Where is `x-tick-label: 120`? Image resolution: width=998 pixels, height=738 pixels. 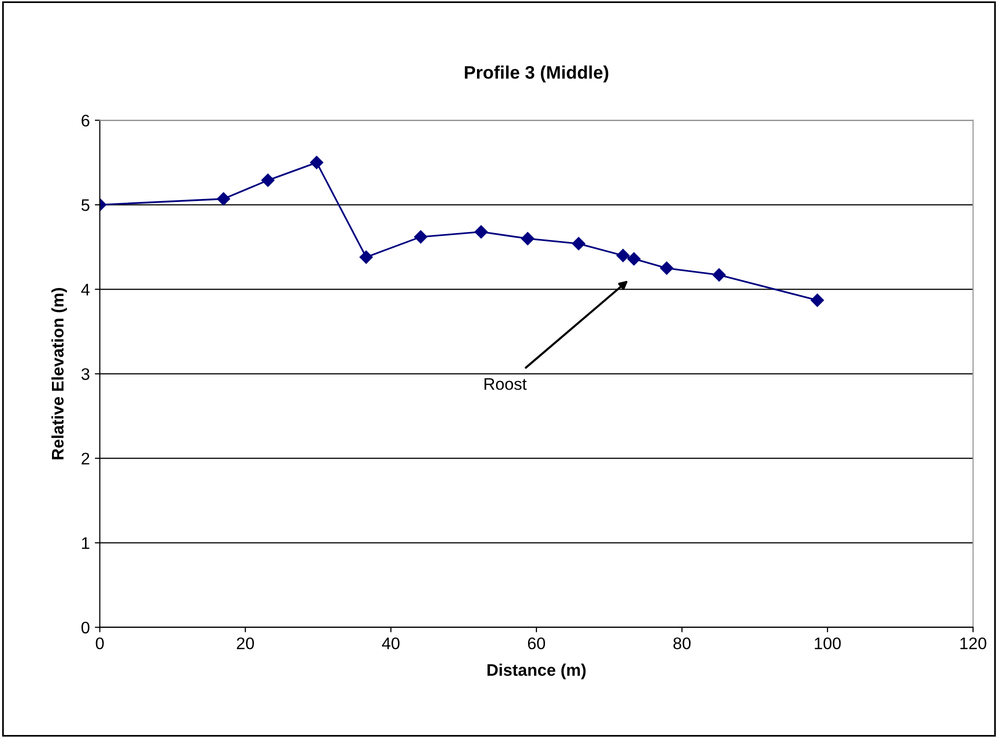 x-tick-label: 120 is located at coordinates (973, 643).